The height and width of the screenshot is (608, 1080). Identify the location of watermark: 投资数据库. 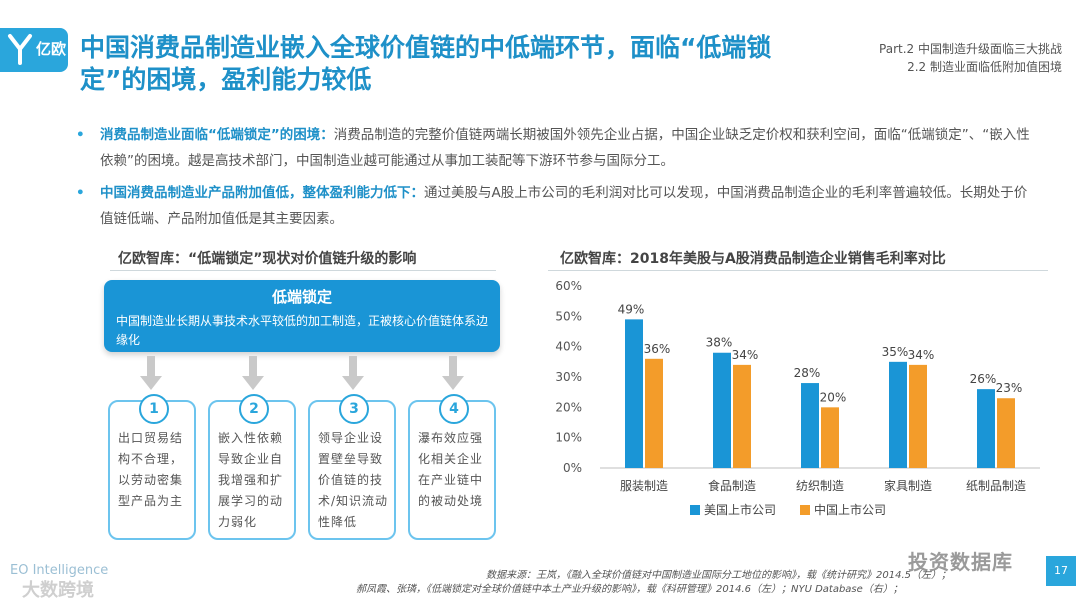
(960, 562).